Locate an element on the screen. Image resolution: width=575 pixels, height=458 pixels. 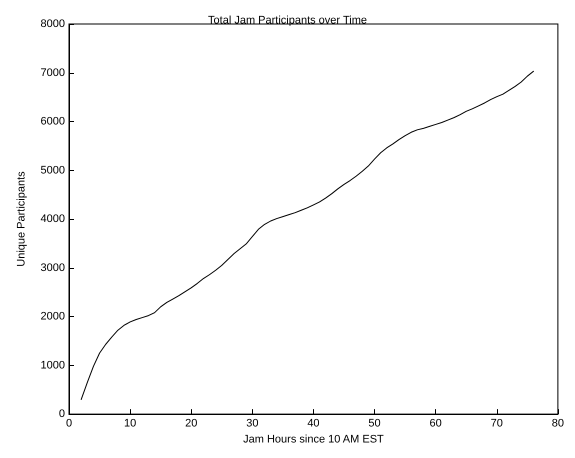
y-tick-label: 5000 is located at coordinates (52, 170).